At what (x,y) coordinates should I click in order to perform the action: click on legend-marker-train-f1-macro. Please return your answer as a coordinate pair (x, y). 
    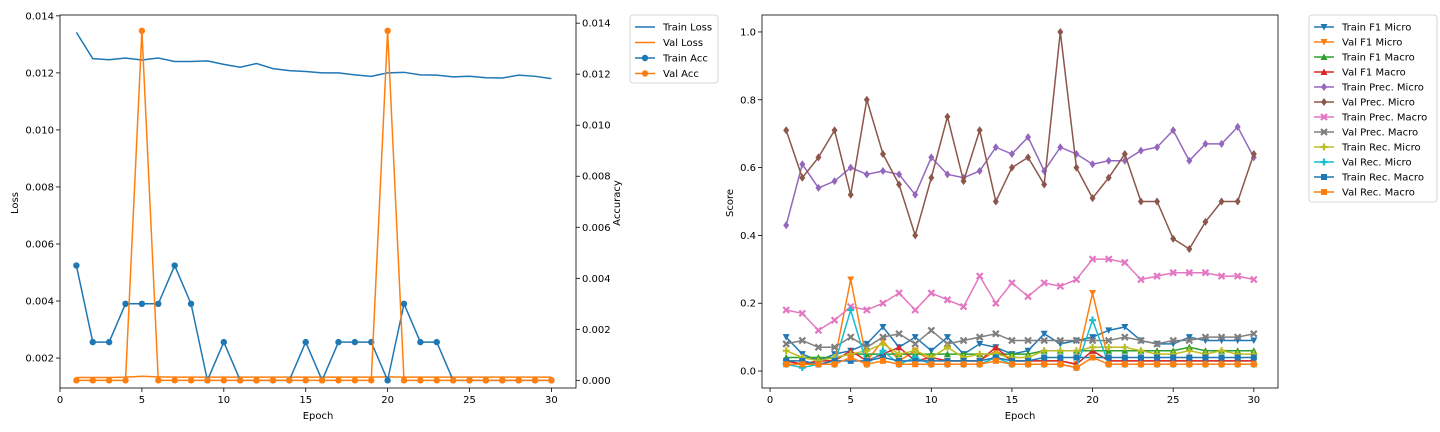
    Looking at the image, I should click on (1324, 56).